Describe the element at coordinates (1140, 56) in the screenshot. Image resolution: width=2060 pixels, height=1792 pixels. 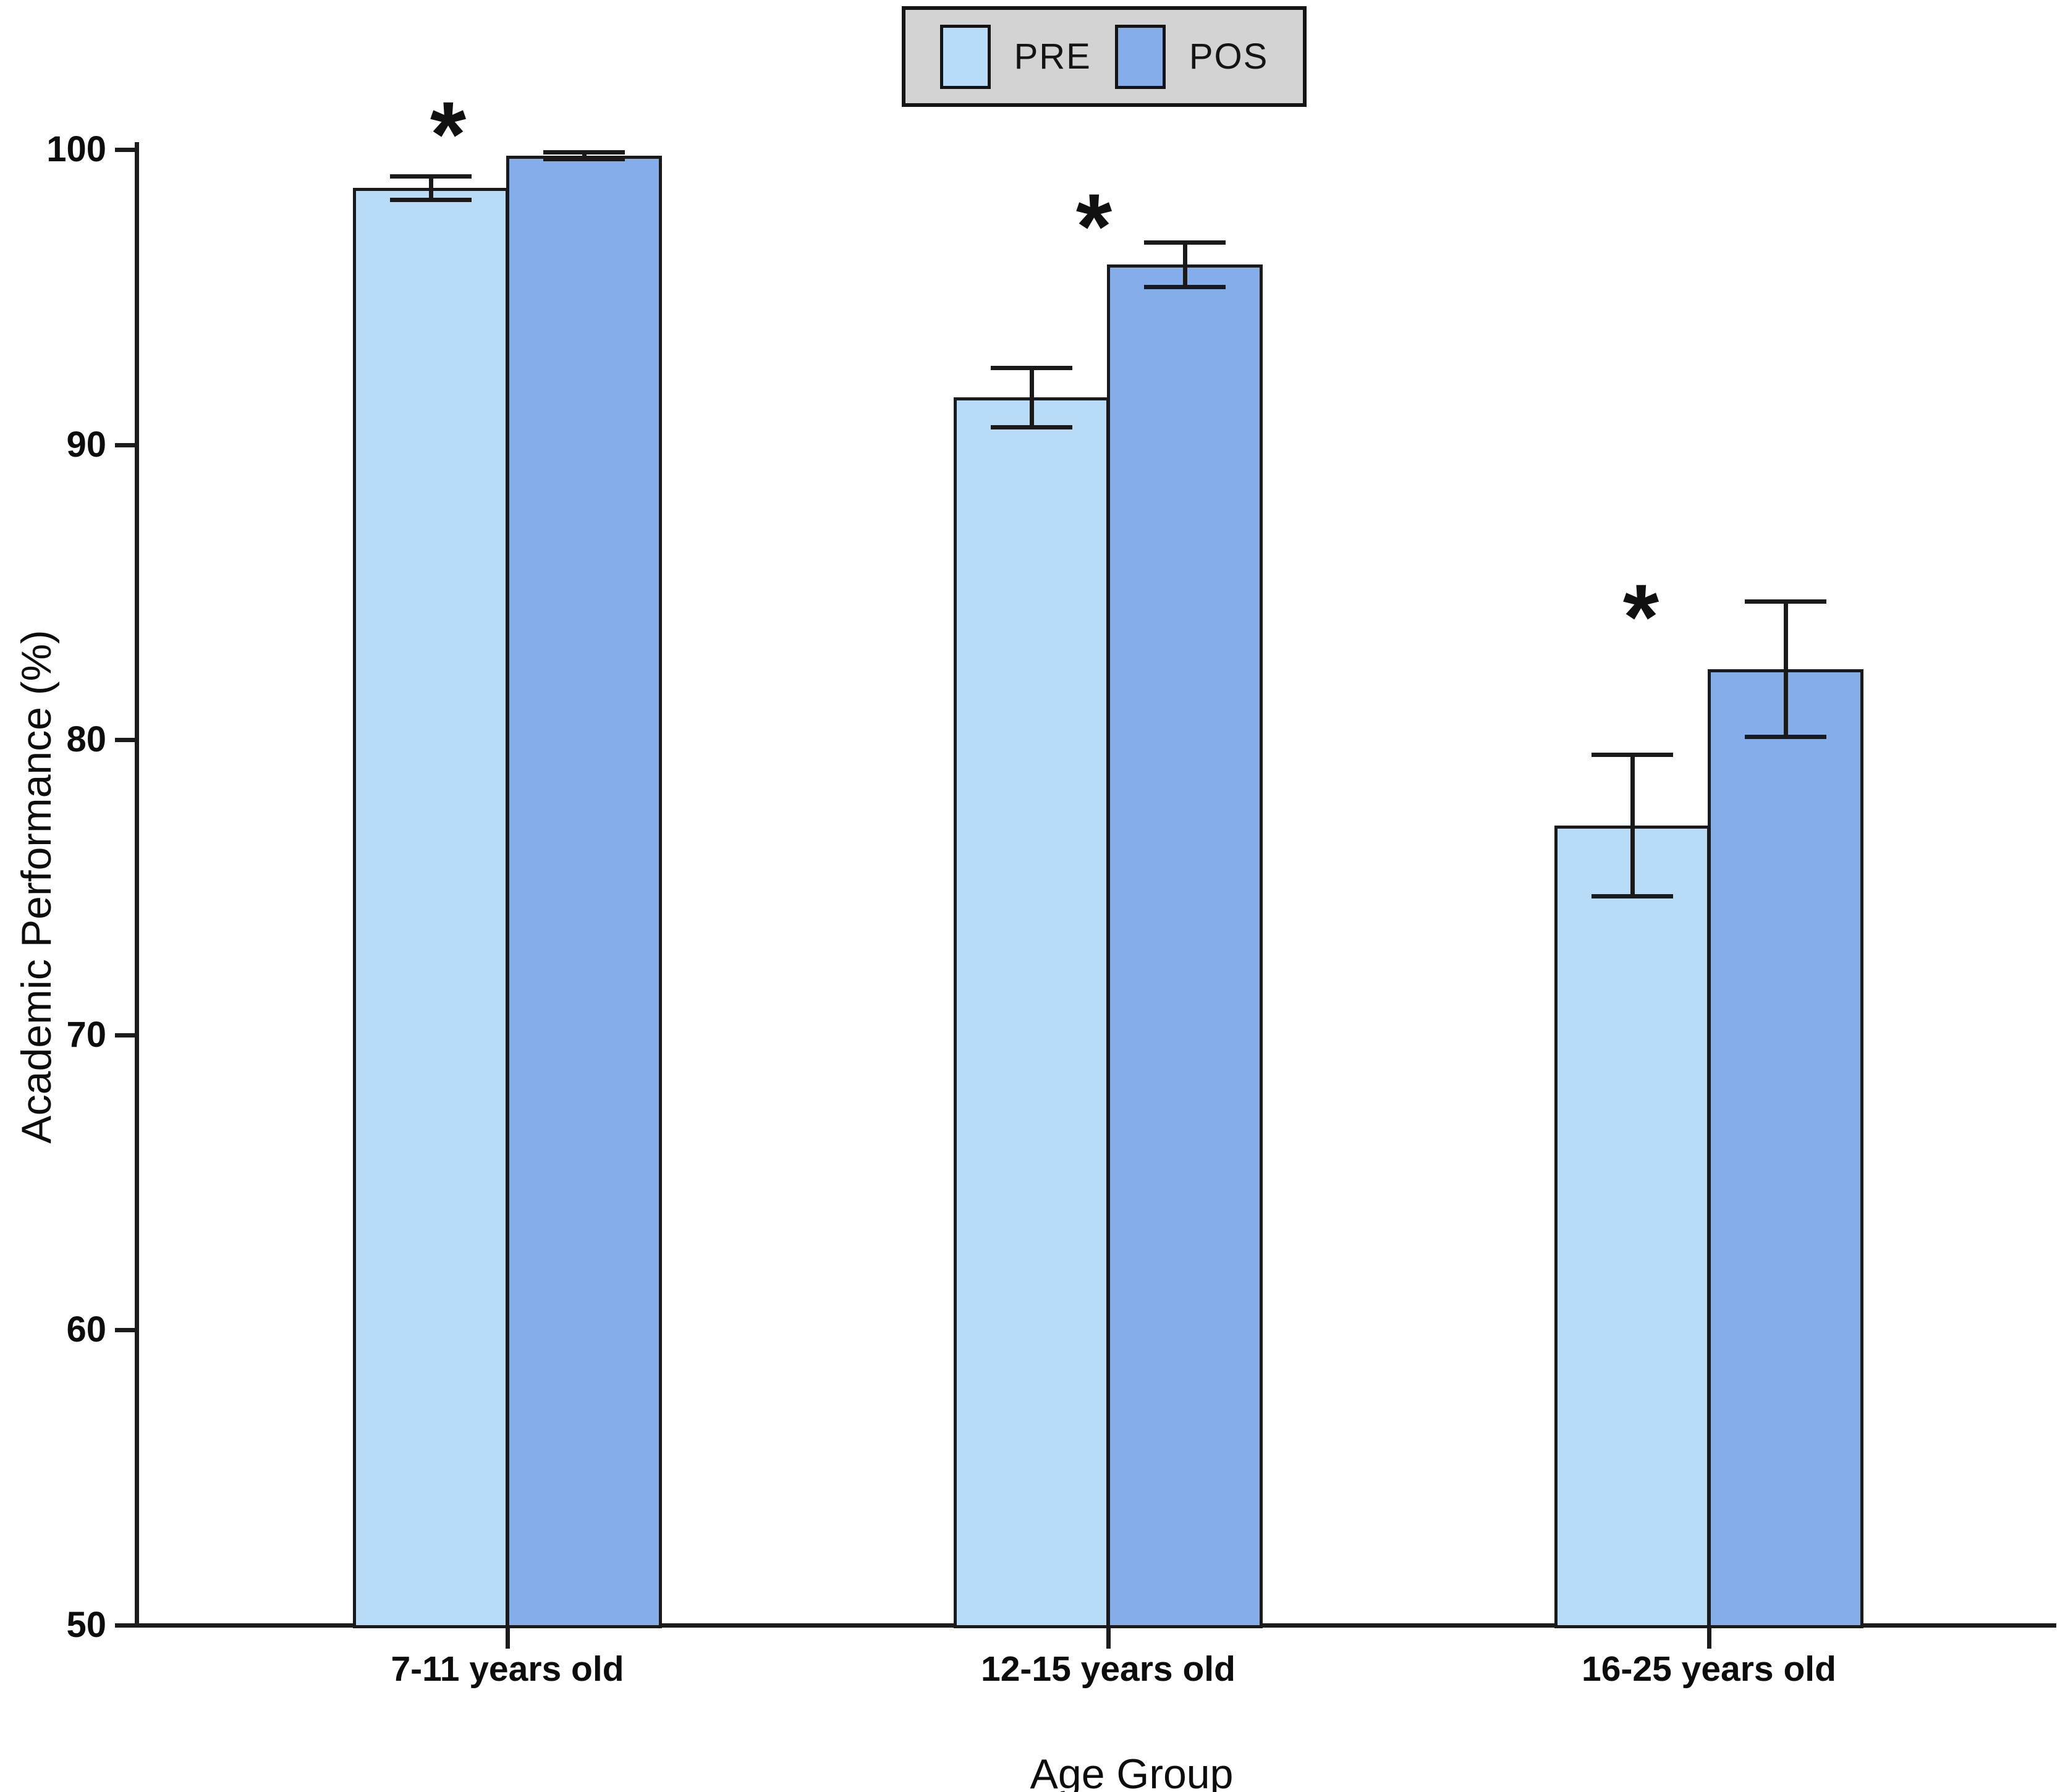
I see `legend-swatch-pos` at that location.